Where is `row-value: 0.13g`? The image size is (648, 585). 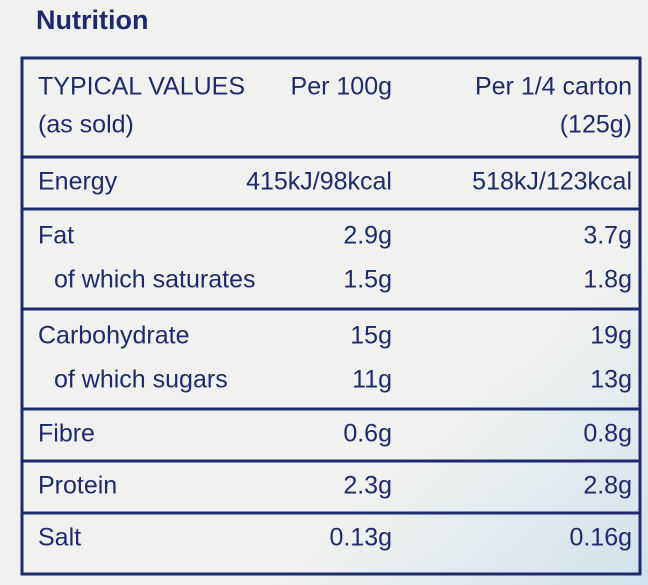
row-value: 0.13g is located at coordinates (360, 538).